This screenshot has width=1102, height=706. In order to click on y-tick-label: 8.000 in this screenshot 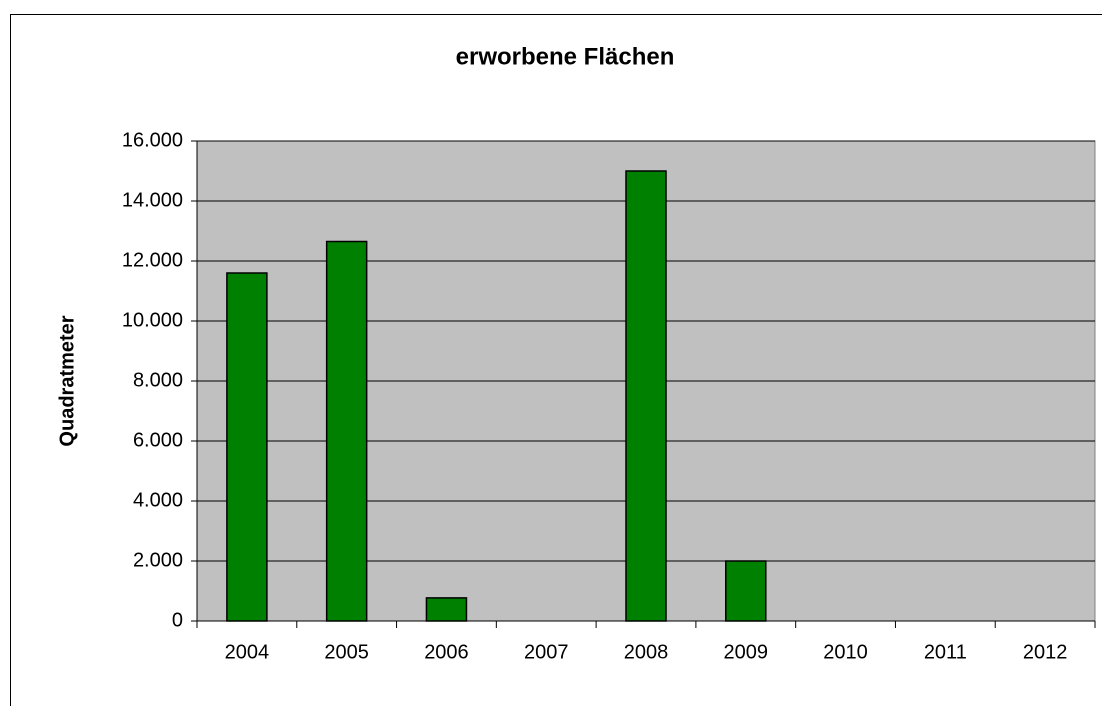, I will do `click(158, 380)`.